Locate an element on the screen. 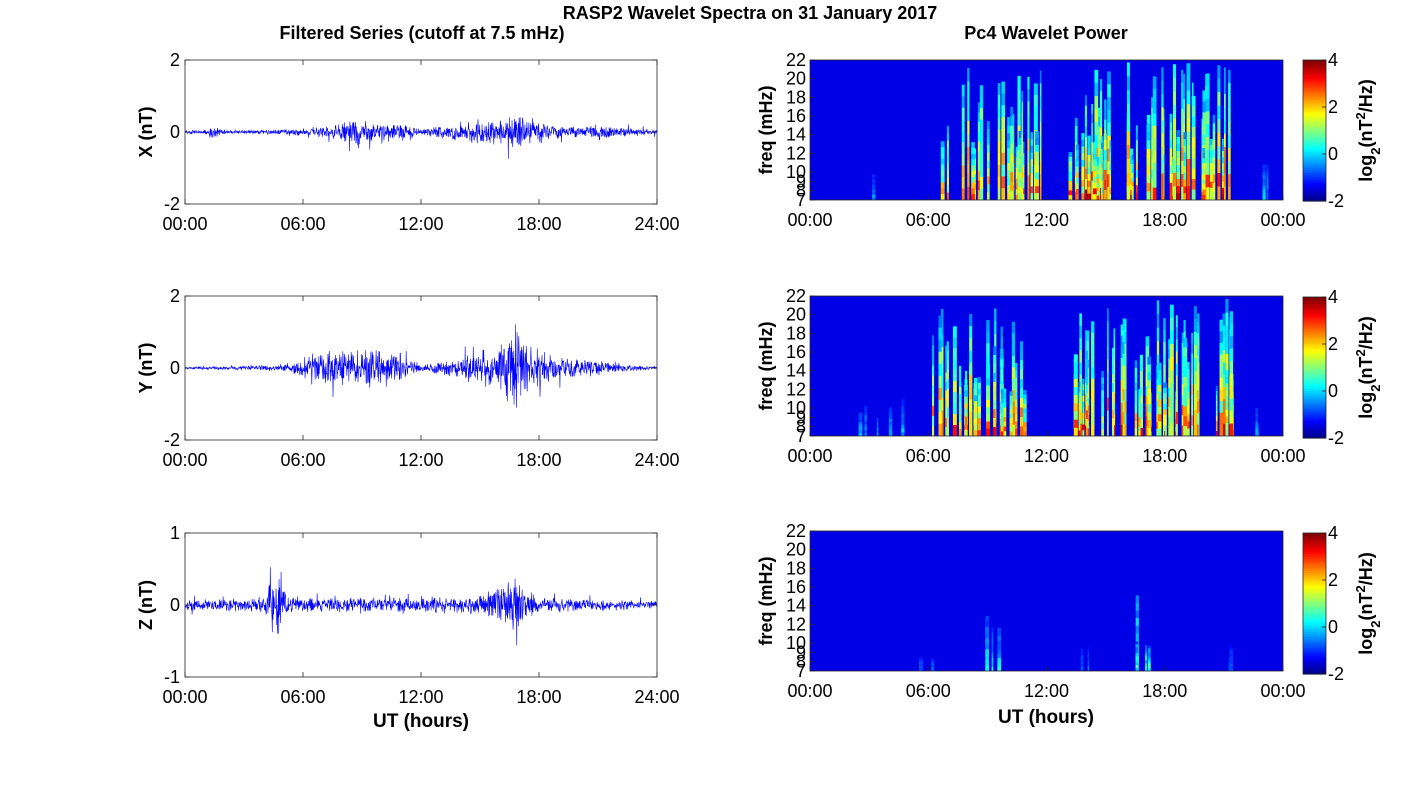  x-tick-label: 06:00 is located at coordinates (302, 224).